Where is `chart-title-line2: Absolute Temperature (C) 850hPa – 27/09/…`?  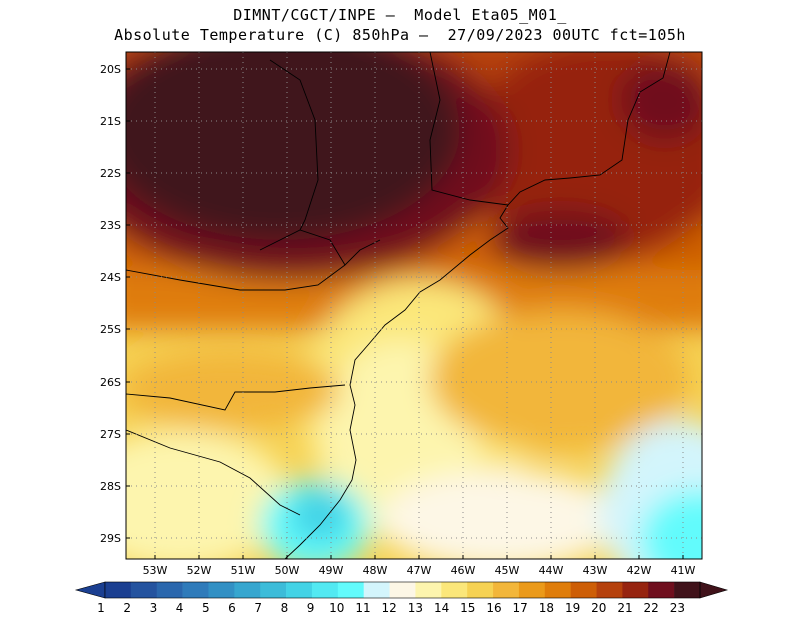
chart-title-line2: Absolute Temperature (C) 850hPa – 27/09/… is located at coordinates (400, 35).